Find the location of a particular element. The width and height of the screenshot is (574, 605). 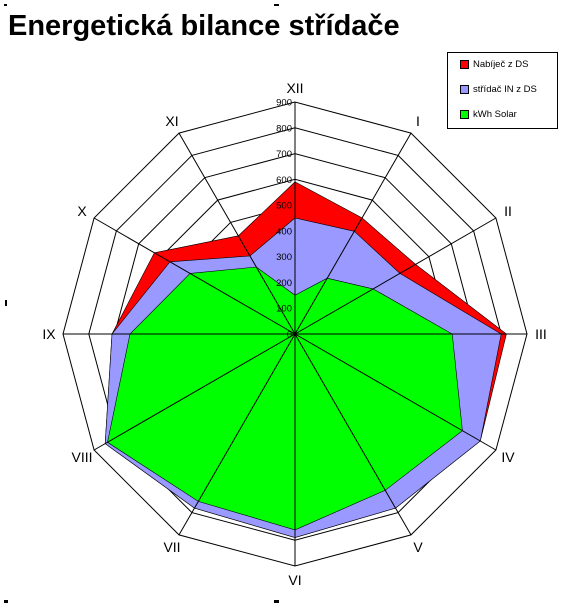

edge-mark-left is located at coordinates (6, 303).